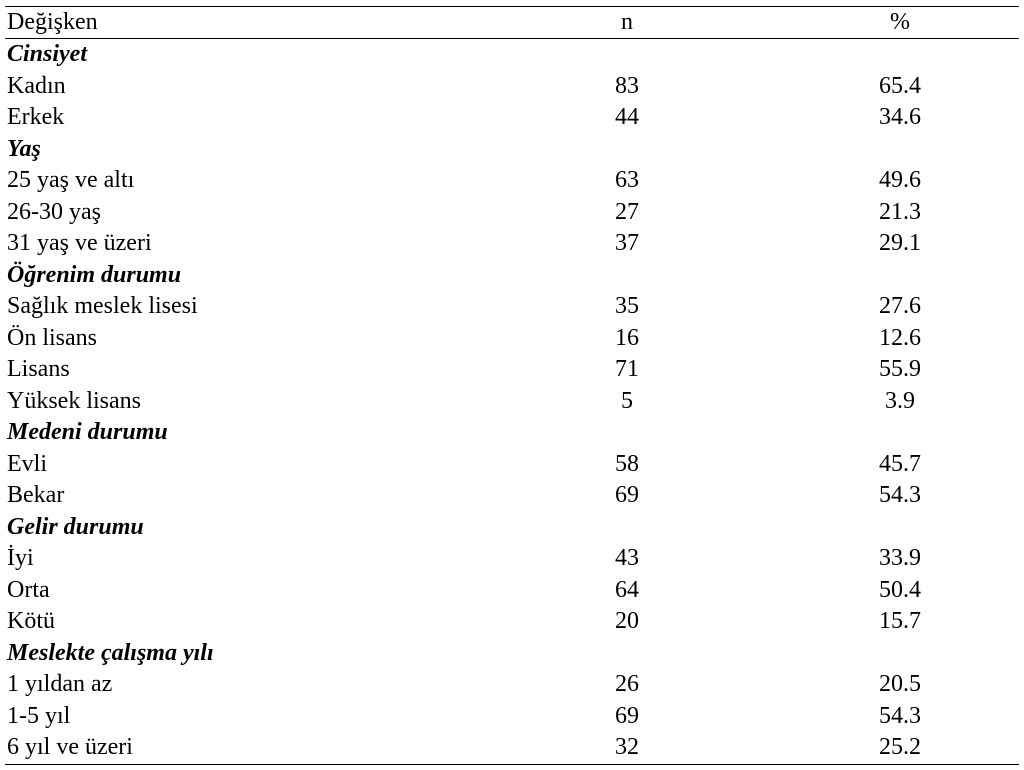 This screenshot has height=770, width=1024. Describe the element at coordinates (900, 558) in the screenshot. I see `row-pct: 33.9` at that location.